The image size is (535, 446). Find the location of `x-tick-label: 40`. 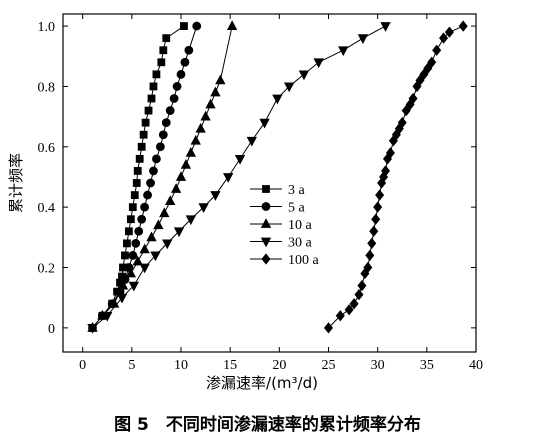

x-tick-label: 40 is located at coordinates (476, 365).